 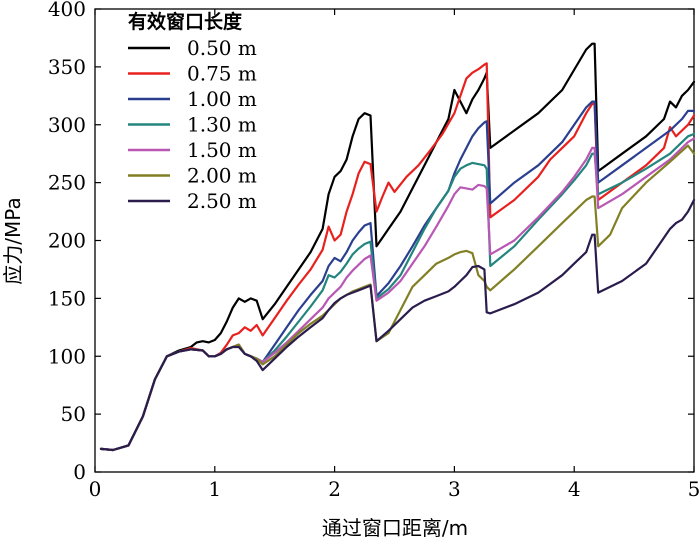 I want to click on y-tick-label: 200, so click(x=67, y=241).